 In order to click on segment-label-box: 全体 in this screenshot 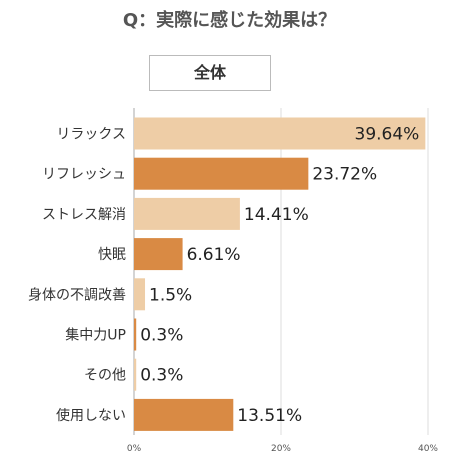, I will do `click(210, 73)`.